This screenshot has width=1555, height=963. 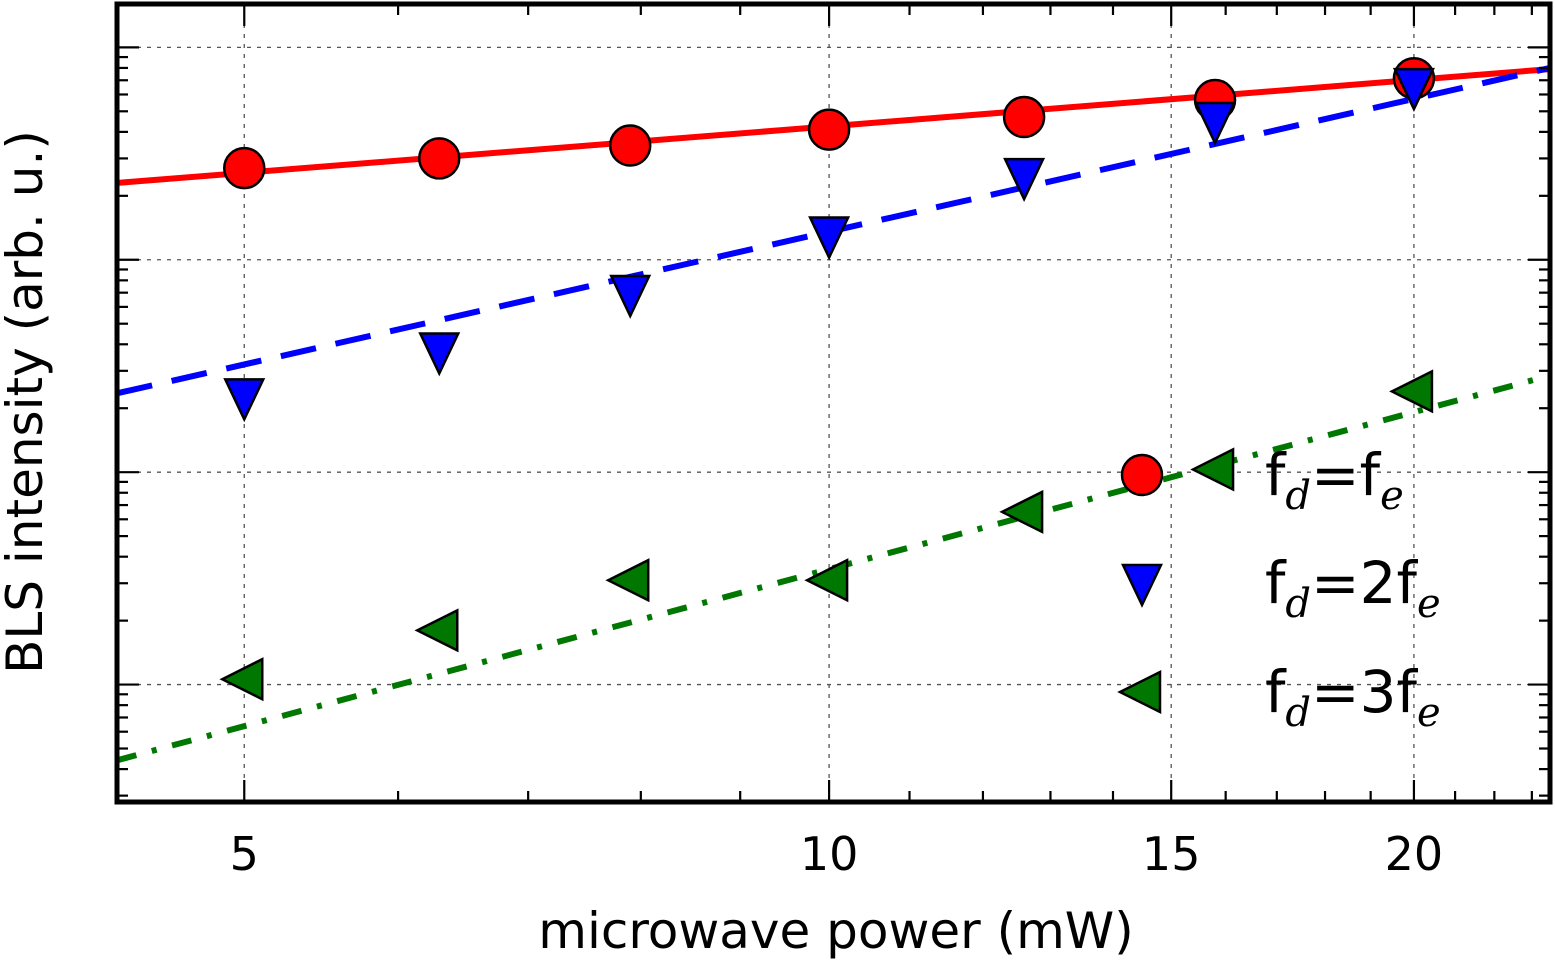 I want to click on x-tick-labels: 5 10 15 20, so click(x=837, y=854).